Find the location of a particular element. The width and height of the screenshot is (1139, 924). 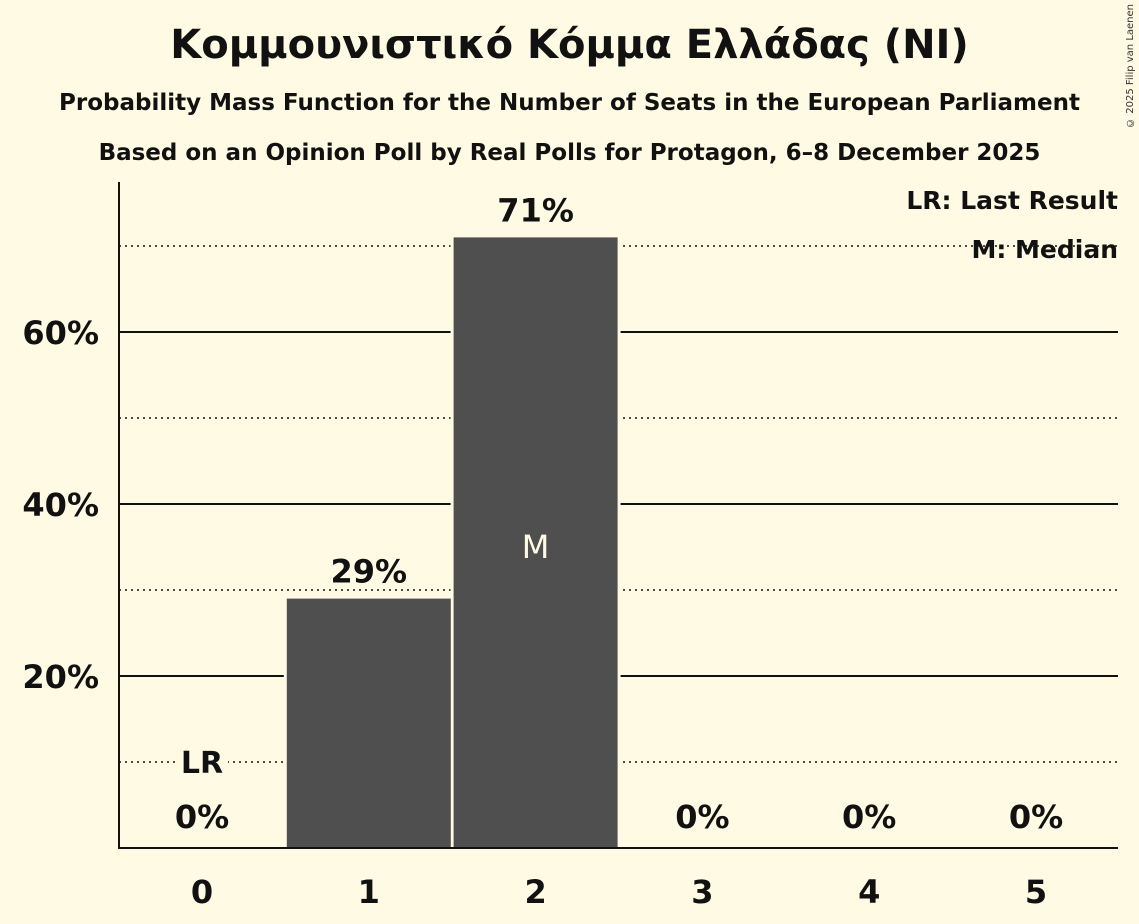

legend-median: M: Median is located at coordinates (1044, 249).